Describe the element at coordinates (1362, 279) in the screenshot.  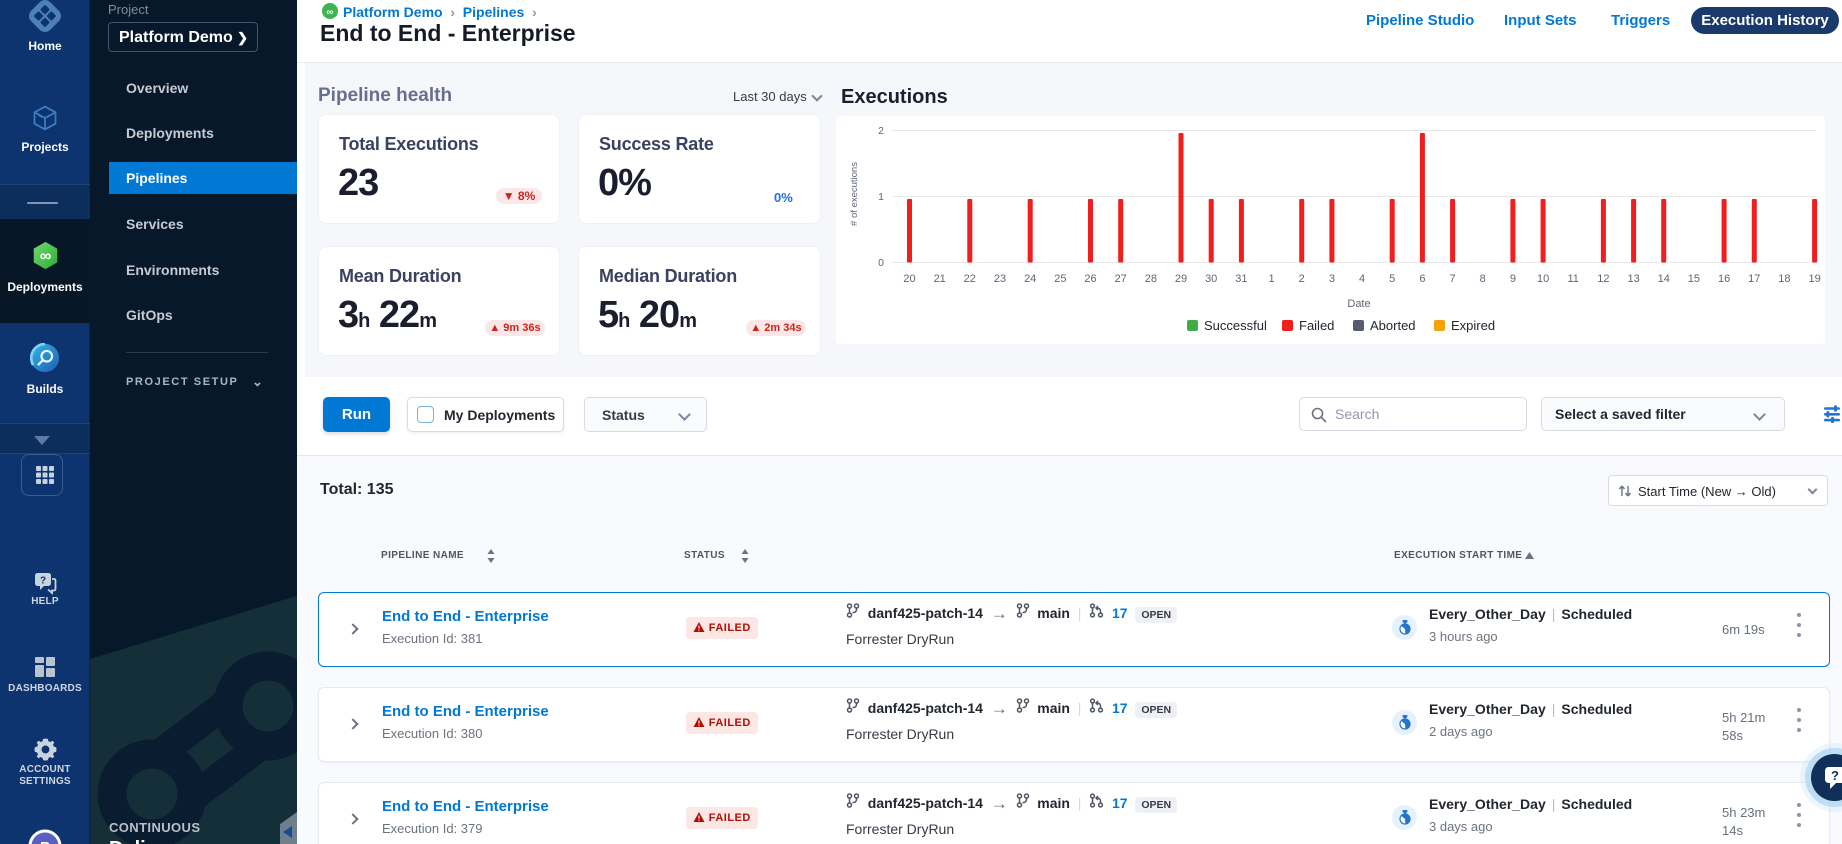
I see `svg-text: 4` at that location.